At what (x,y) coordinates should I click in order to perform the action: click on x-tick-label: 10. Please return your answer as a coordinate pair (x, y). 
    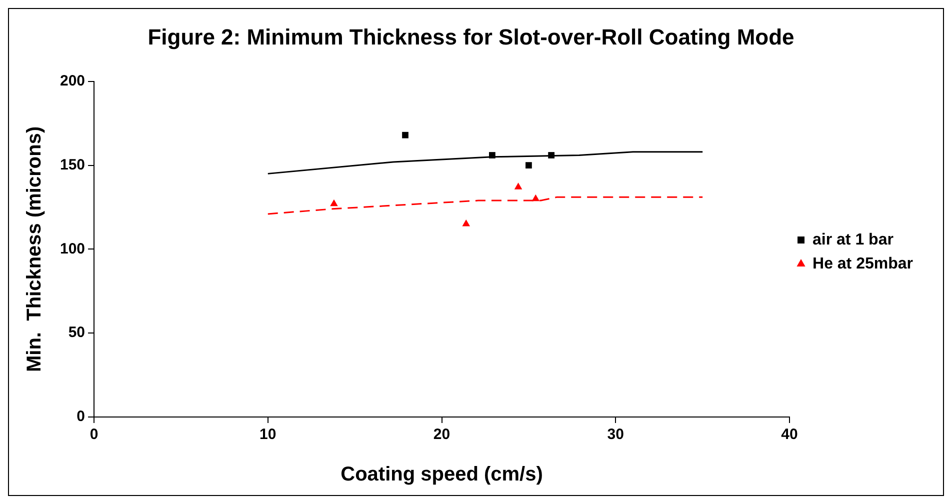
    Looking at the image, I should click on (268, 435).